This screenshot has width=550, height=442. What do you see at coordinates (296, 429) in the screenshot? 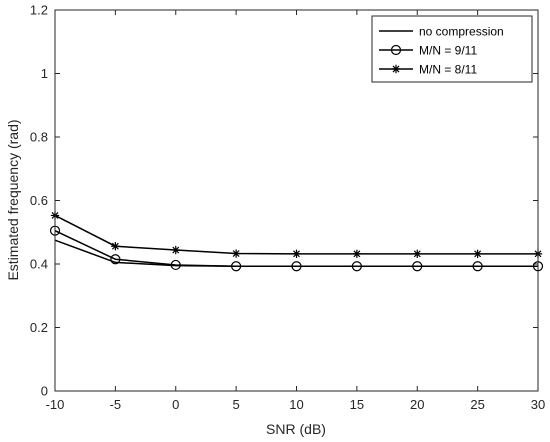
I see `x-axis-label: SNR (dB)` at bounding box center [296, 429].